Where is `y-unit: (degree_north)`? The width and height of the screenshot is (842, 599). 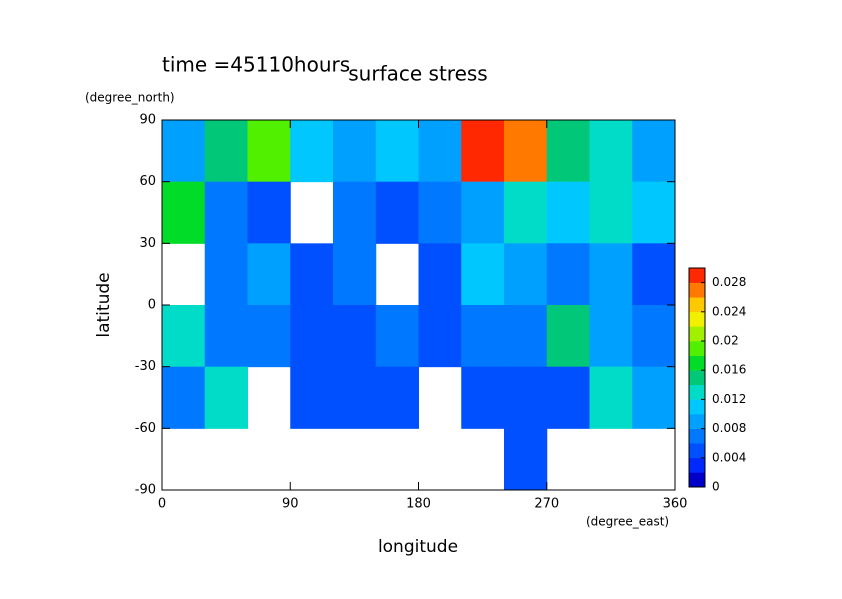
y-unit: (degree_north) is located at coordinates (130, 98).